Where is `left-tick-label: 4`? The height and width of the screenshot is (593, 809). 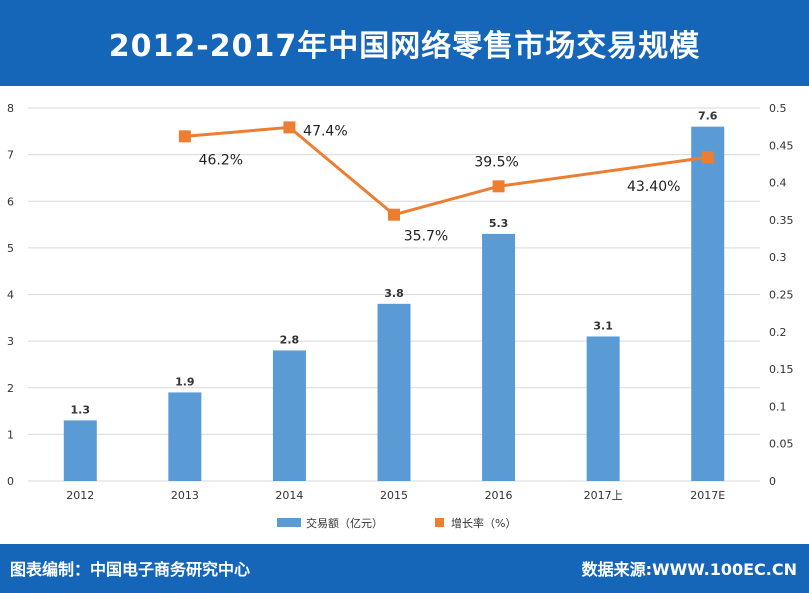
left-tick-label: 4 is located at coordinates (10, 295).